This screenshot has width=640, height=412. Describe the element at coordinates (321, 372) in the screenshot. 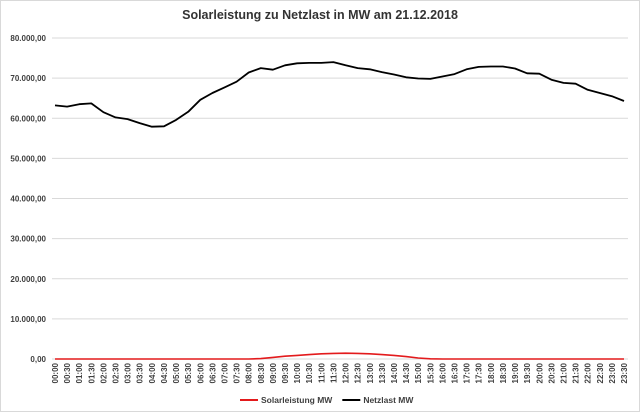

I see `x-tick-label: 11:00` at that location.